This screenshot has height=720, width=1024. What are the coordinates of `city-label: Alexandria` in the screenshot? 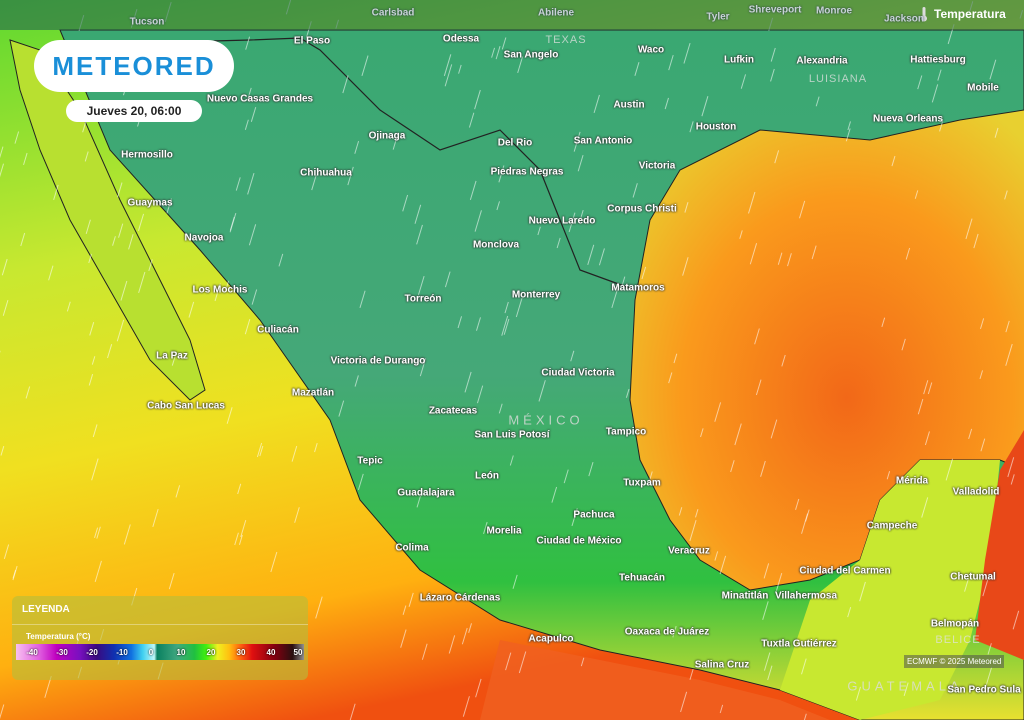 It's located at (822, 61).